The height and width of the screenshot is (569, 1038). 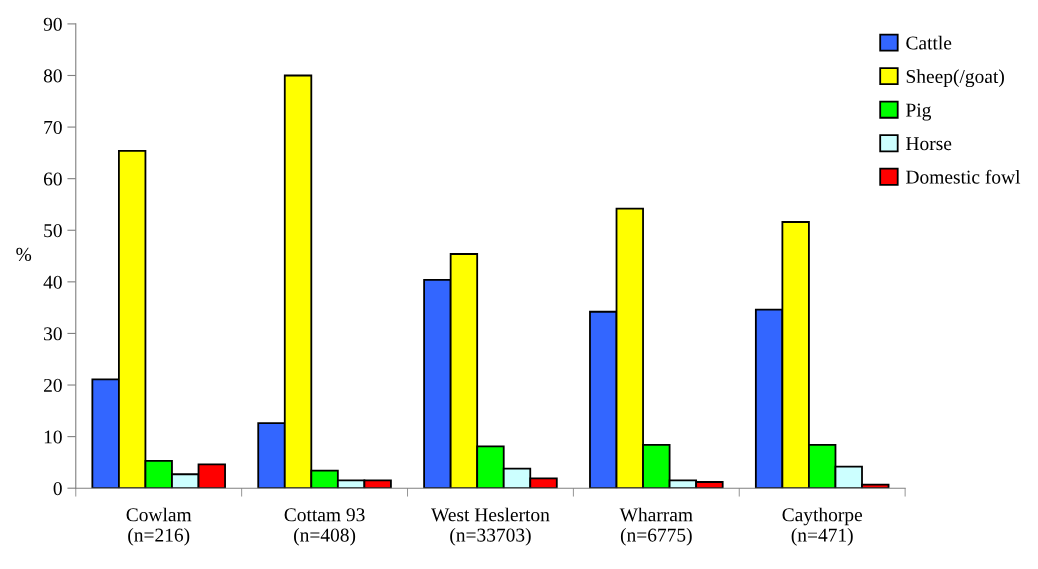 I want to click on y-tick-label: 0, so click(x=57, y=489).